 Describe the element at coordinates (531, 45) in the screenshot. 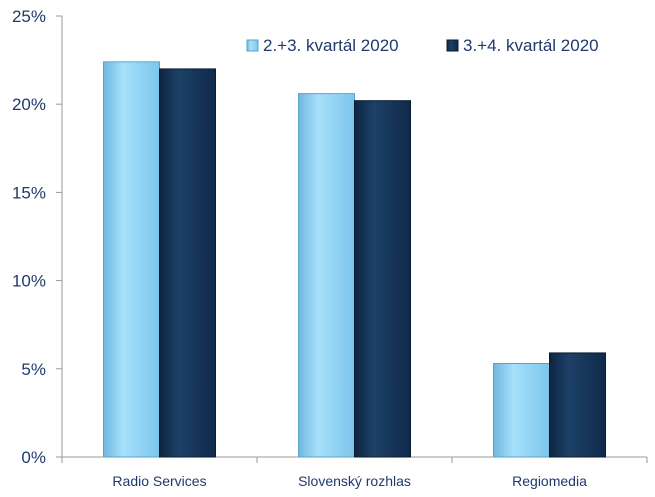

I see `legend-label: 3.+4. kvartál 2020` at that location.